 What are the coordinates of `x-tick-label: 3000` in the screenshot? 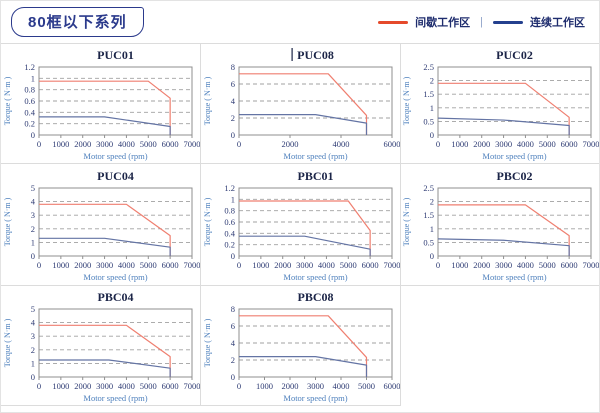 It's located at (503, 265).